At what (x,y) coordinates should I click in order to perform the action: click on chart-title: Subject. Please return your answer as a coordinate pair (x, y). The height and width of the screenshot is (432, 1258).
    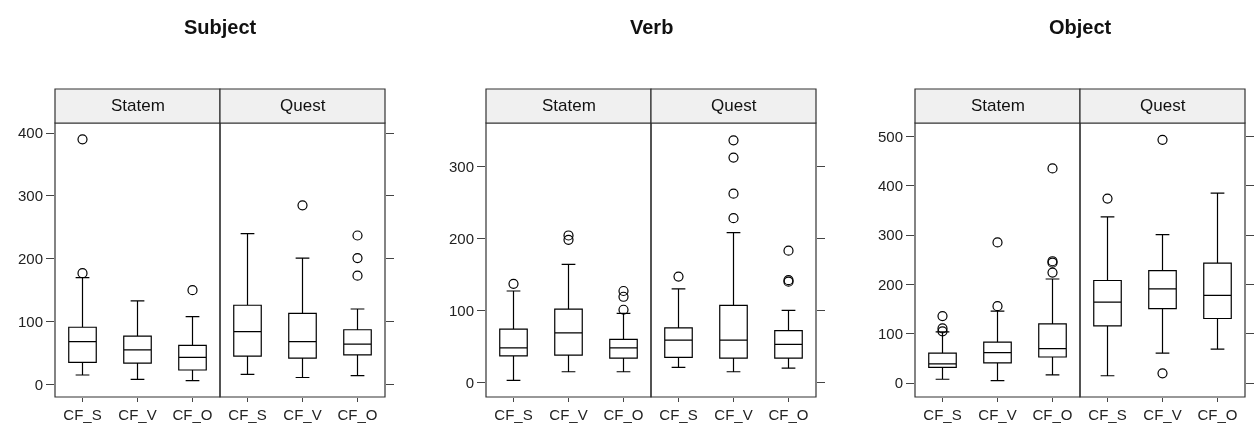
    Looking at the image, I should click on (220, 27).